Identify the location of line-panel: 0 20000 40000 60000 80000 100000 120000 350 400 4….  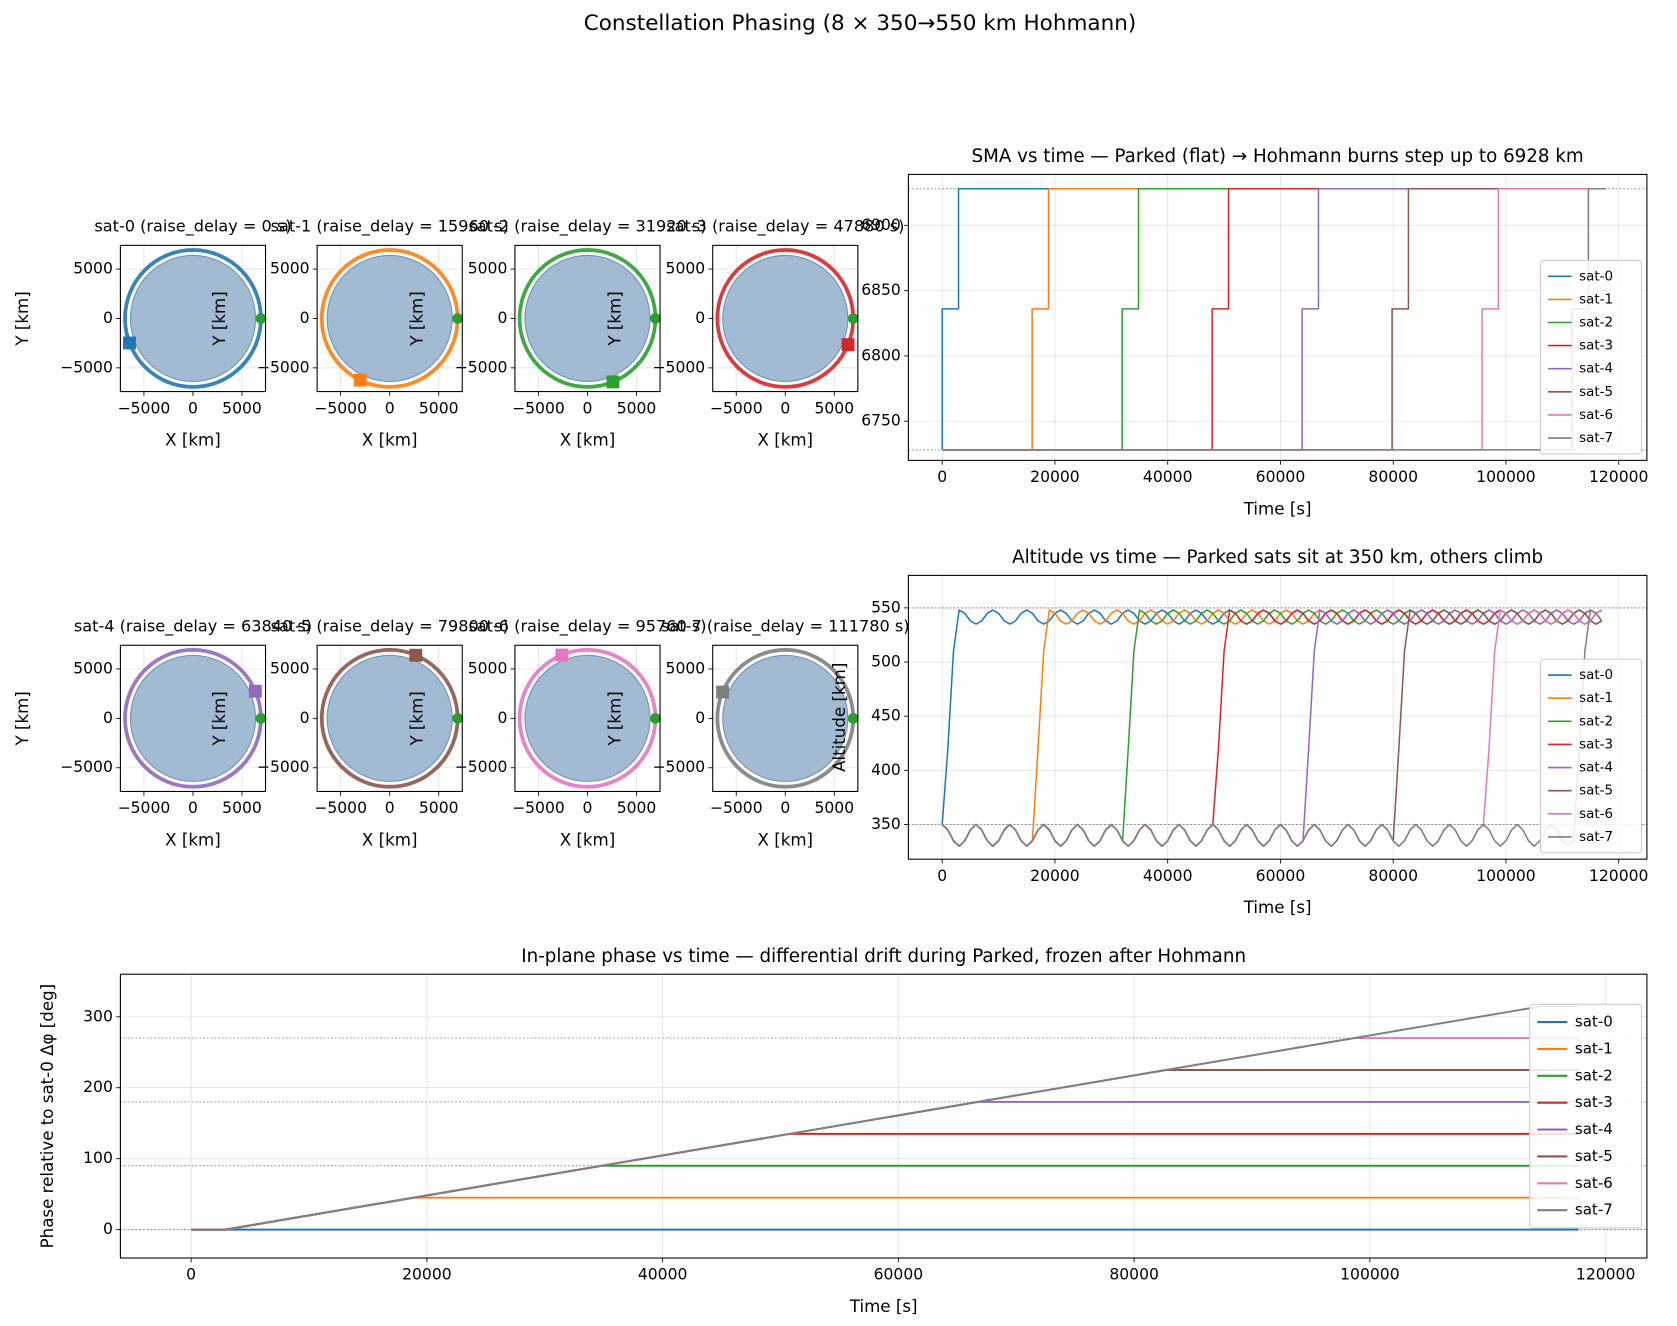
(1239, 732).